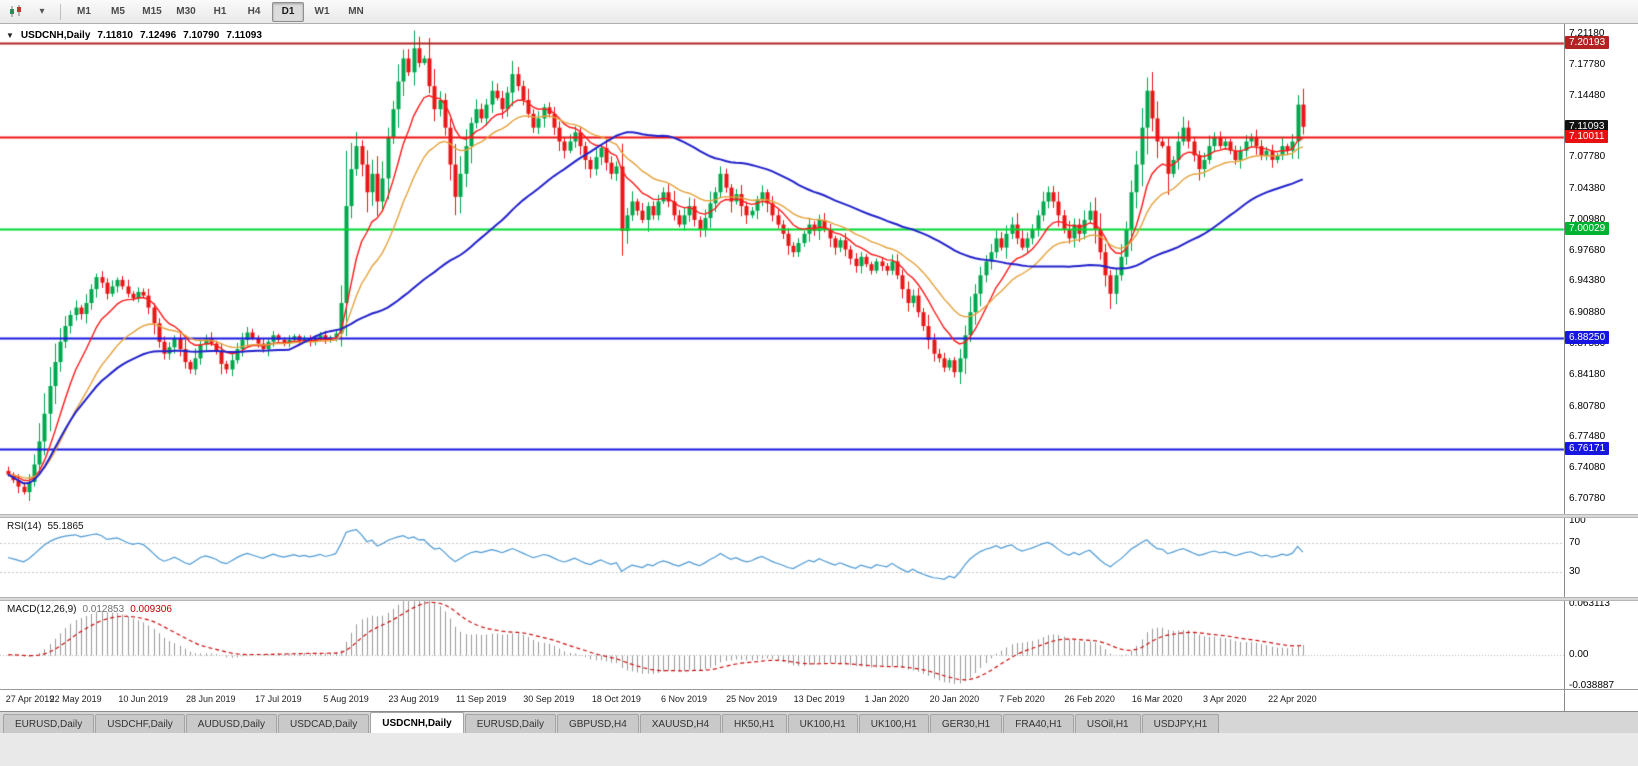  What do you see at coordinates (65, 526) in the screenshot?
I see `rsi-indicator-value: 55.1865` at bounding box center [65, 526].